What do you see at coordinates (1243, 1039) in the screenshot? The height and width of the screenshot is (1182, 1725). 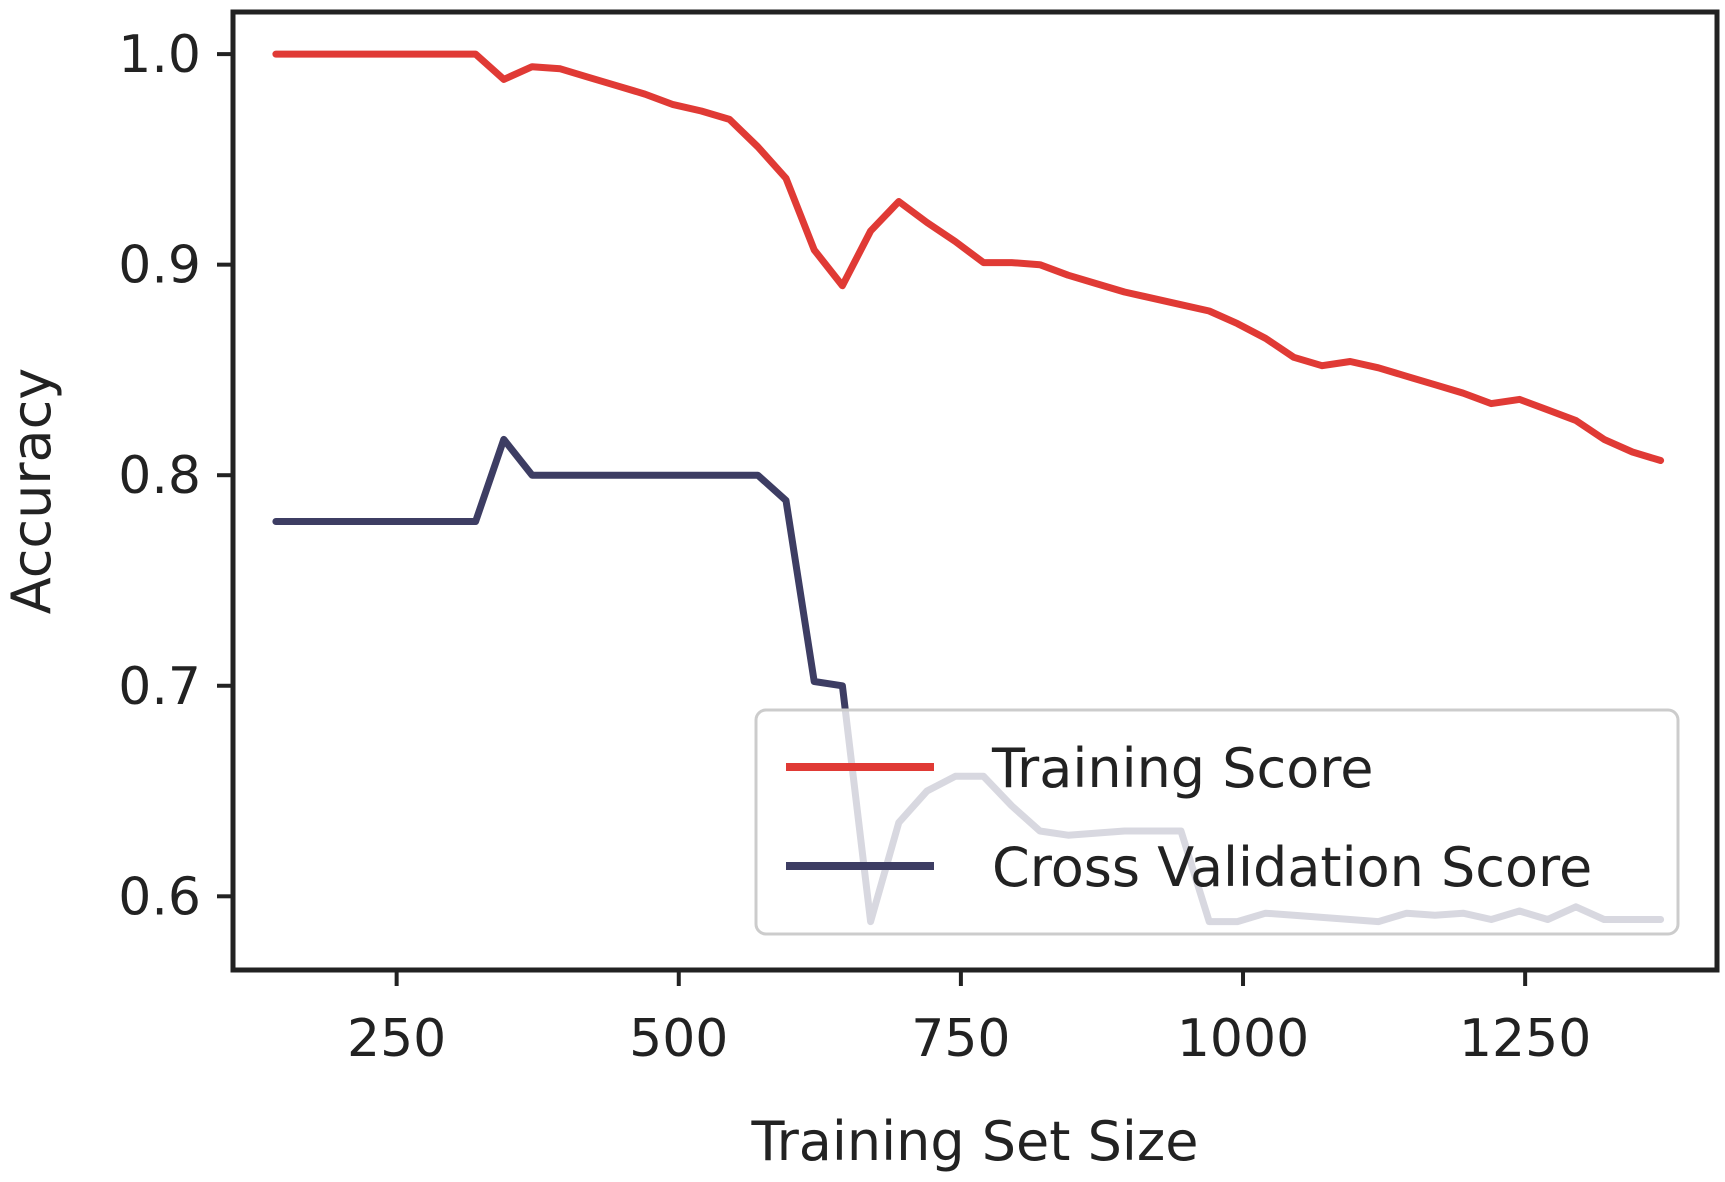 I see `x-tick-label: 1000` at bounding box center [1243, 1039].